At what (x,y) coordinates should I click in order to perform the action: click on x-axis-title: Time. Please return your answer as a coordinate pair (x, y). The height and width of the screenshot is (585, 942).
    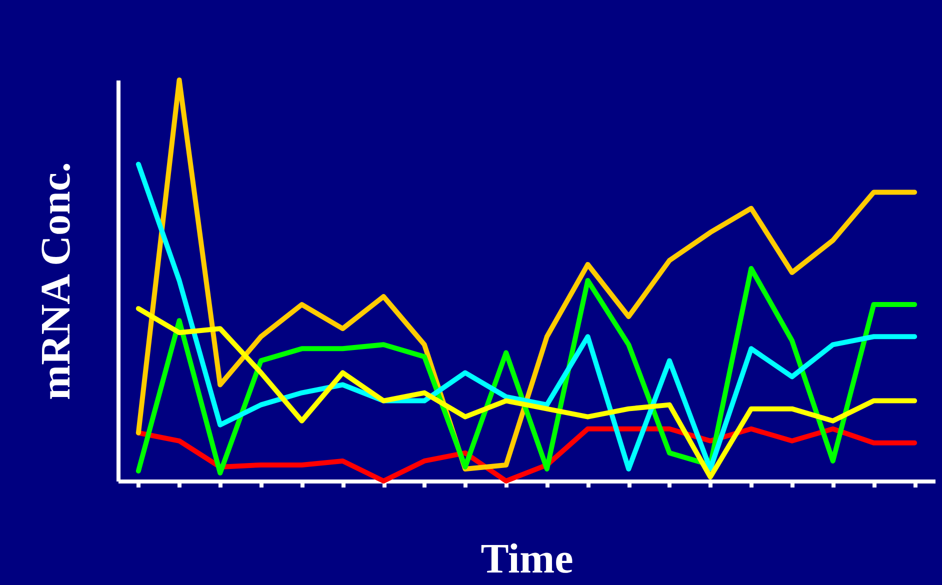
    Looking at the image, I should click on (527, 559).